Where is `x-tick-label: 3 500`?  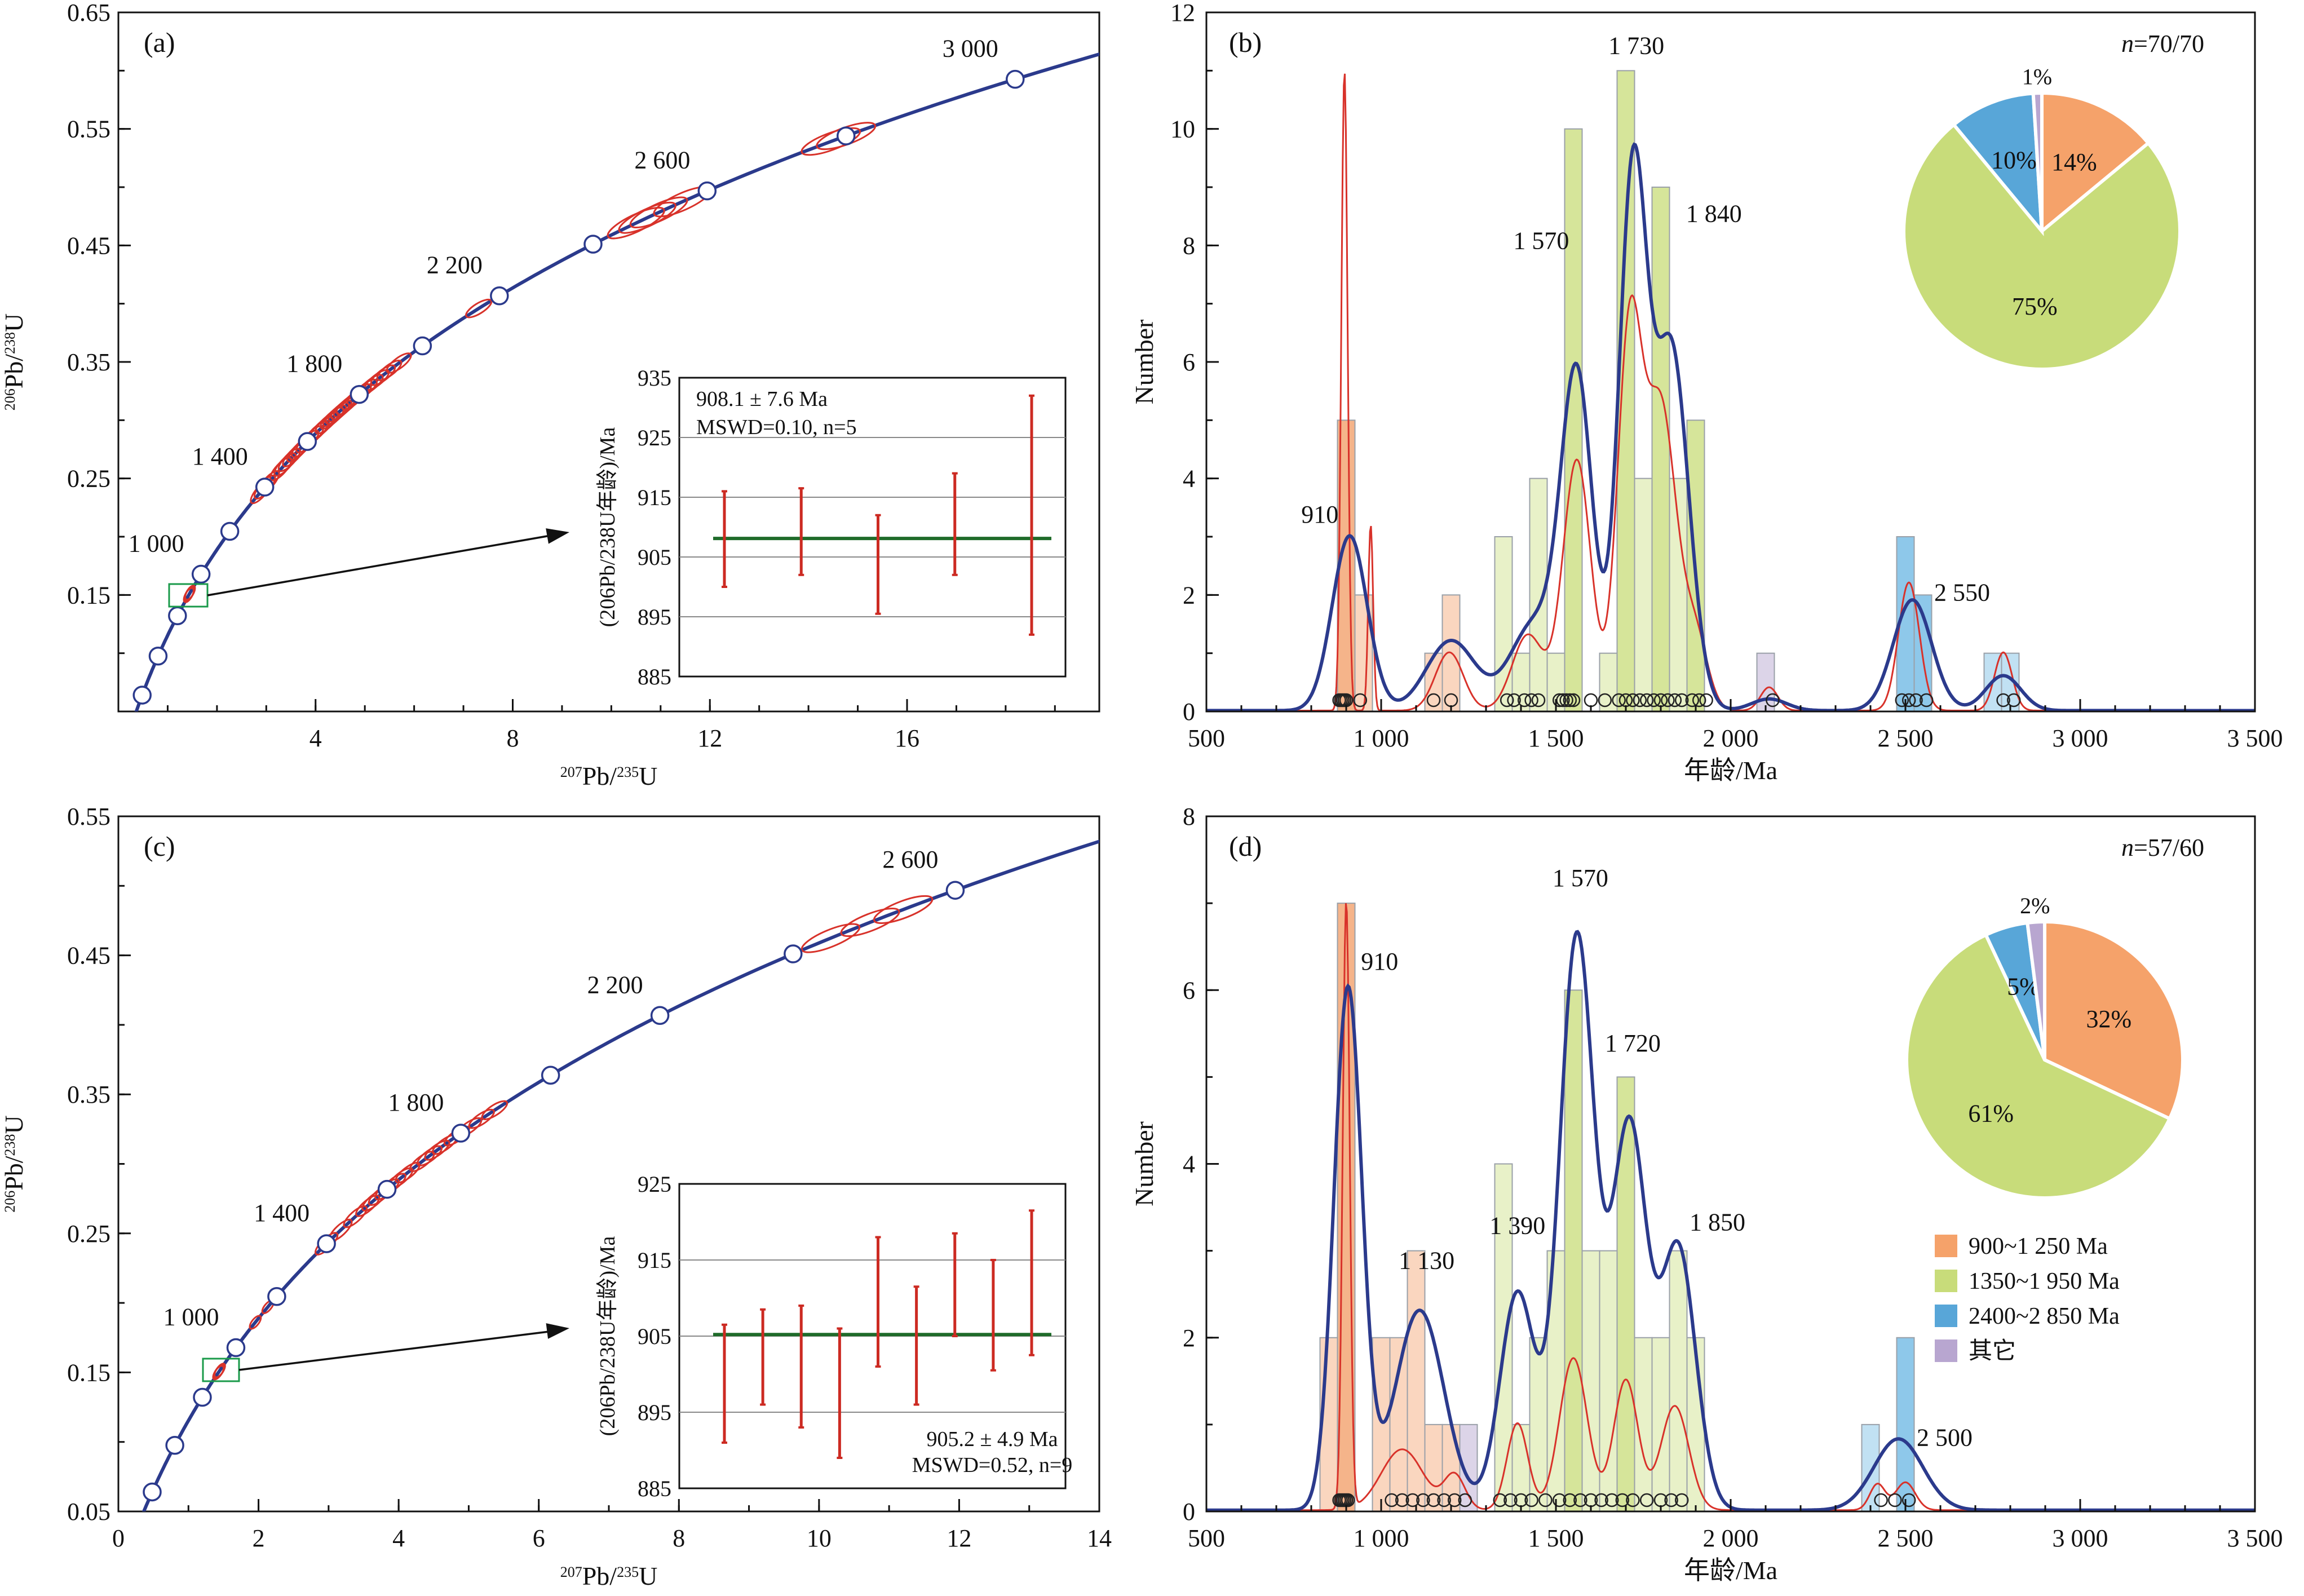
x-tick-label: 3 500 is located at coordinates (2255, 1538).